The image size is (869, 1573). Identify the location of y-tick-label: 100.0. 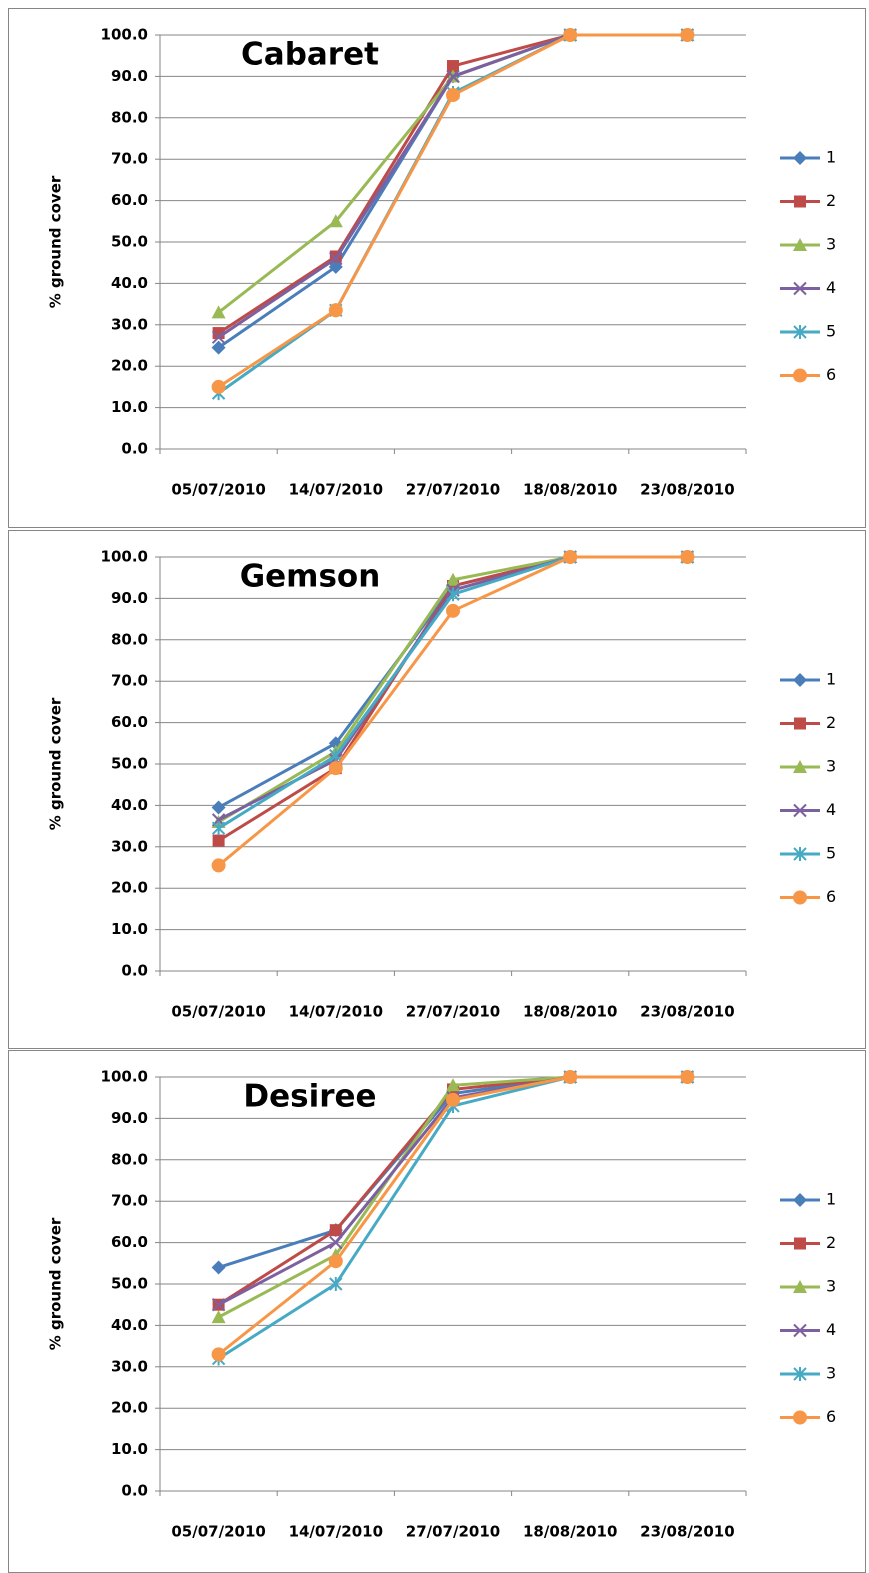
(124, 557).